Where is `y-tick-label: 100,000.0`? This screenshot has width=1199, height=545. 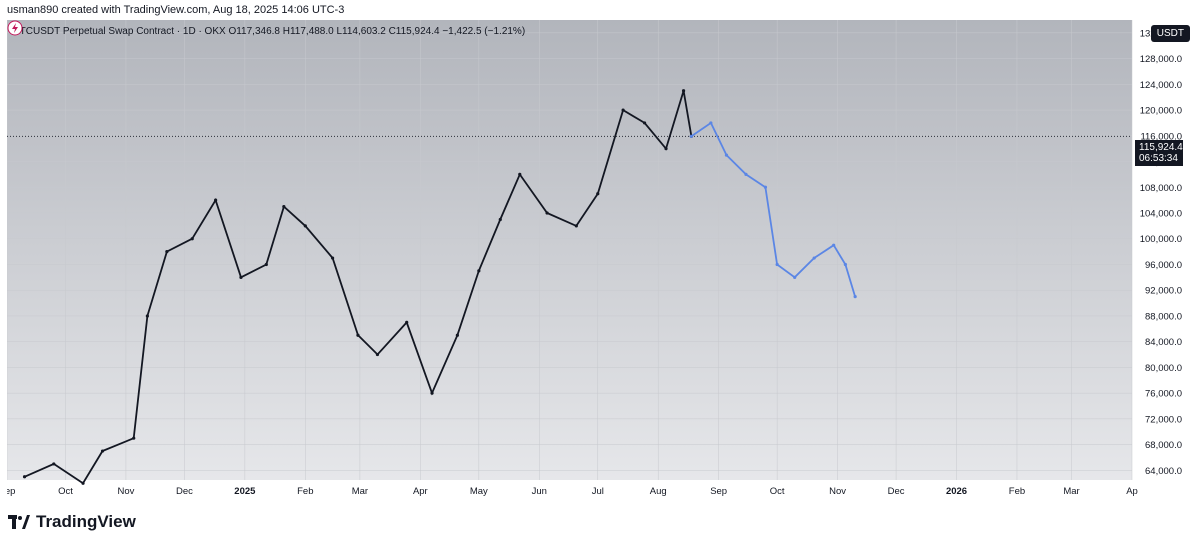
y-tick-label: 100,000.0 is located at coordinates (1161, 239).